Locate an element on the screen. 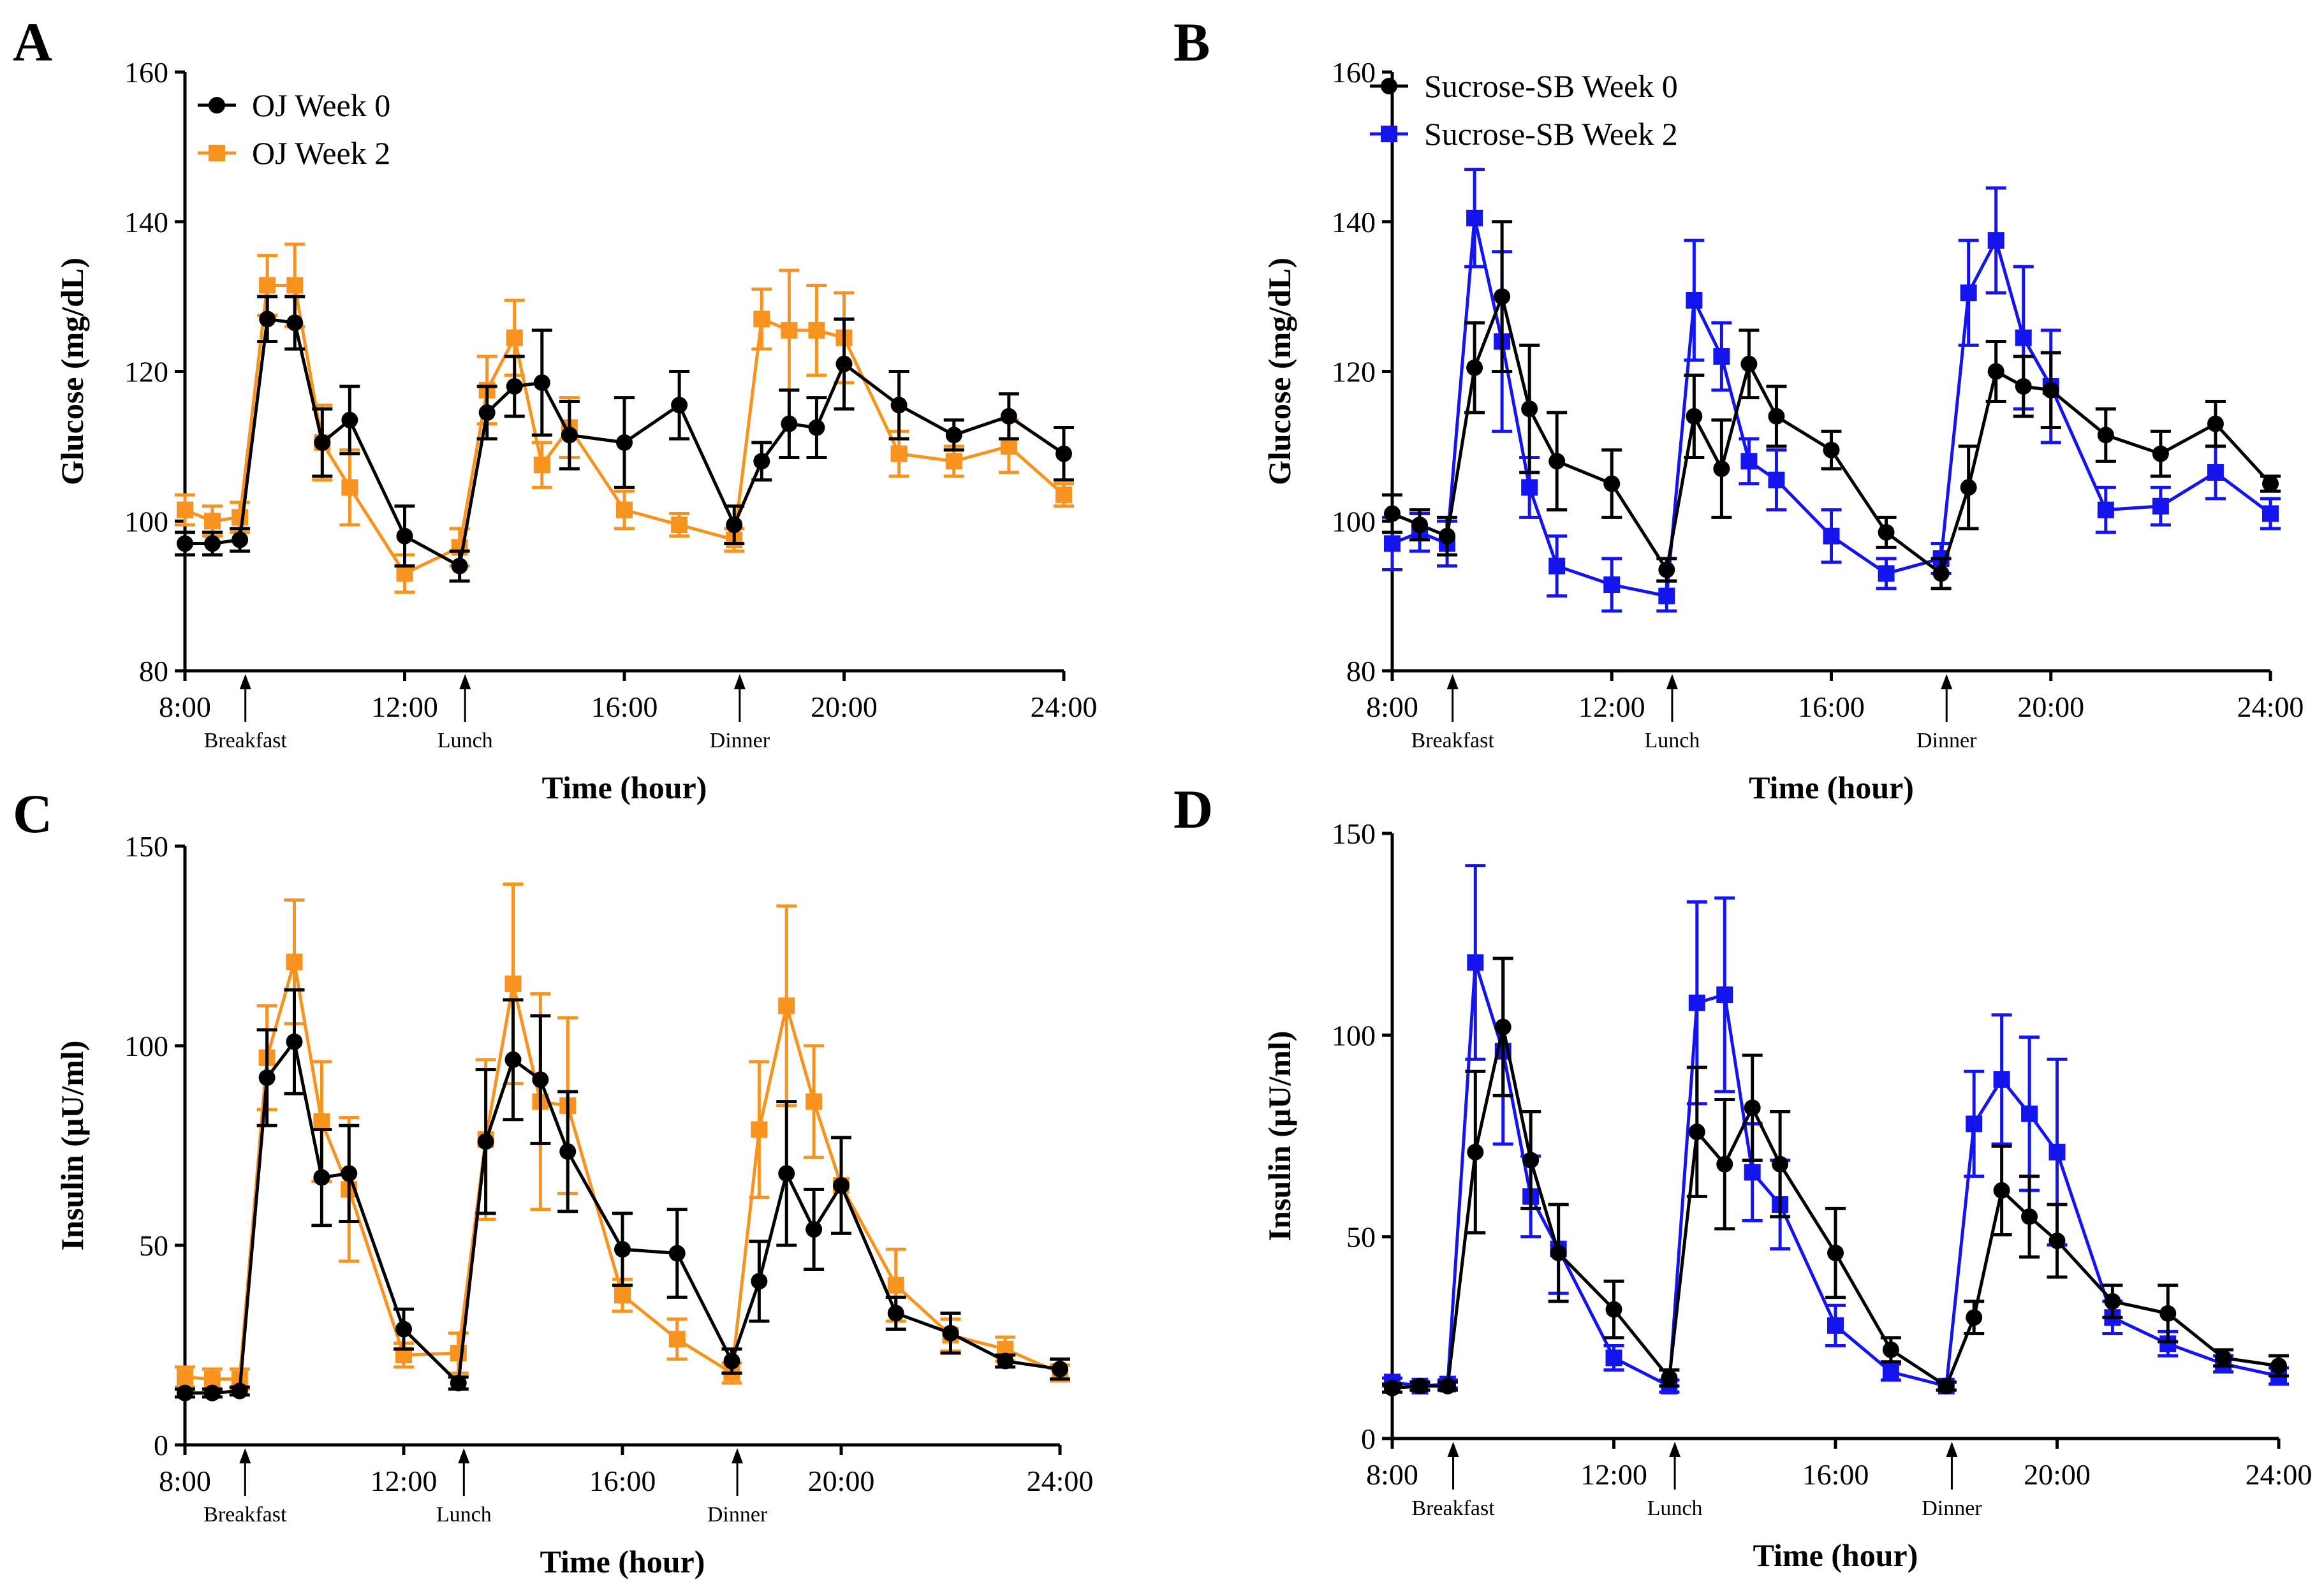 This screenshot has height=1589, width=2324. panel-letter: C is located at coordinates (32, 813).